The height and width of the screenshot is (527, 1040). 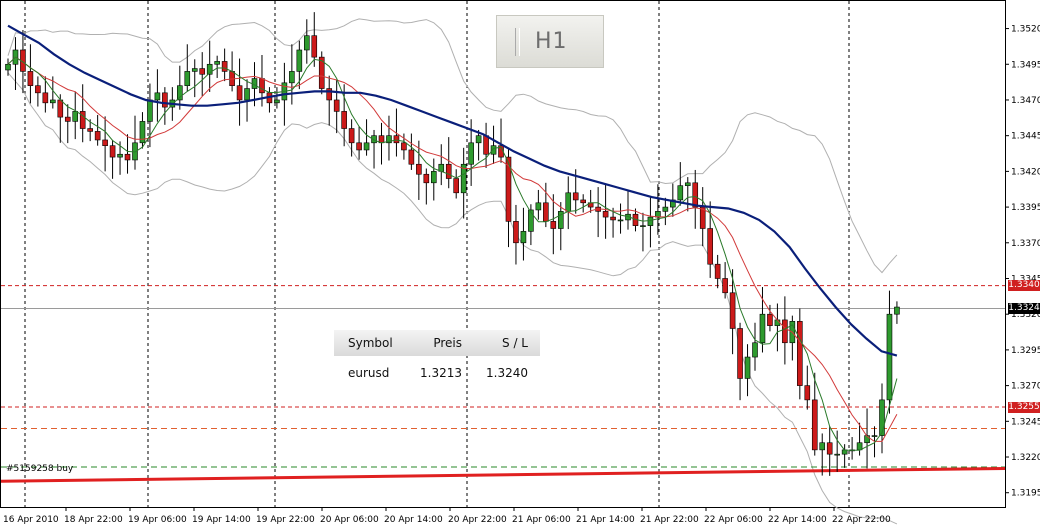 What do you see at coordinates (93, 520) in the screenshot?
I see `x-tick-label: 18 Apr 22:00` at bounding box center [93, 520].